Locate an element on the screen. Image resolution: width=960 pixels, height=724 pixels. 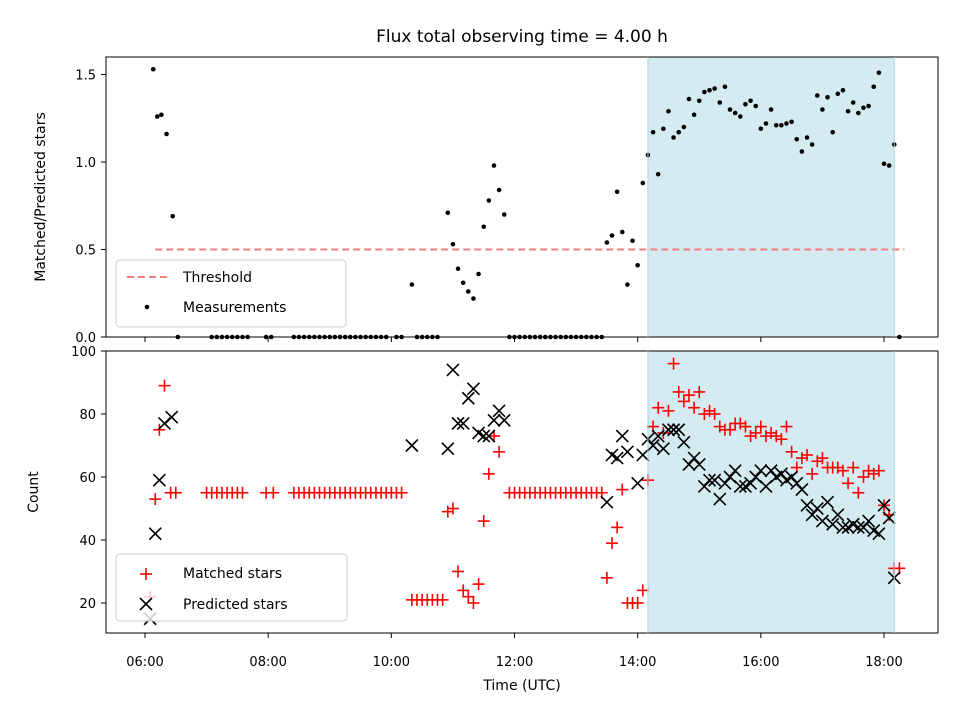
y-tick-label: 100 is located at coordinates (83, 352).